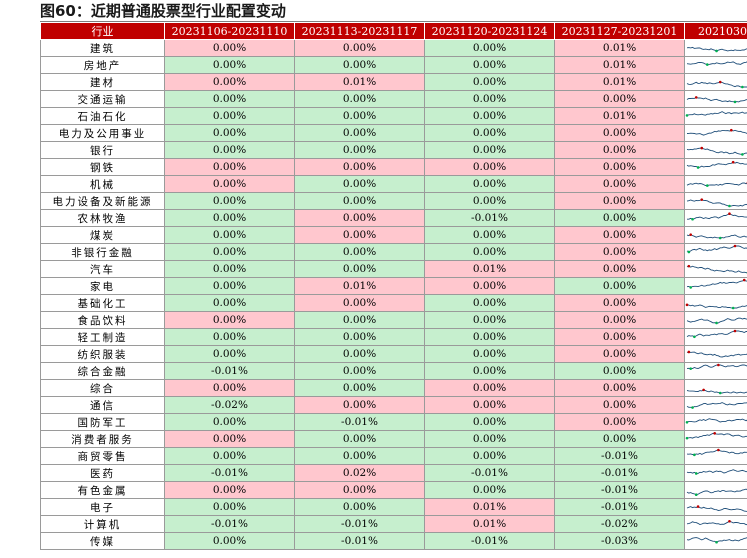  Describe the element at coordinates (359, 524) in the screenshot. I see `change-cell-week-2: -0.01%` at that location.